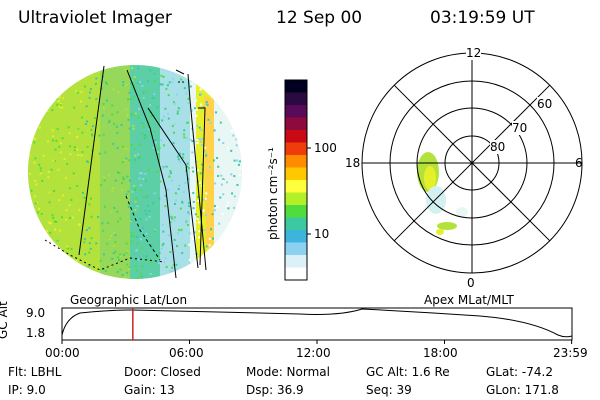 This screenshot has width=600, height=400. Describe the element at coordinates (297, 180) in the screenshot. I see `colorbar` at that location.